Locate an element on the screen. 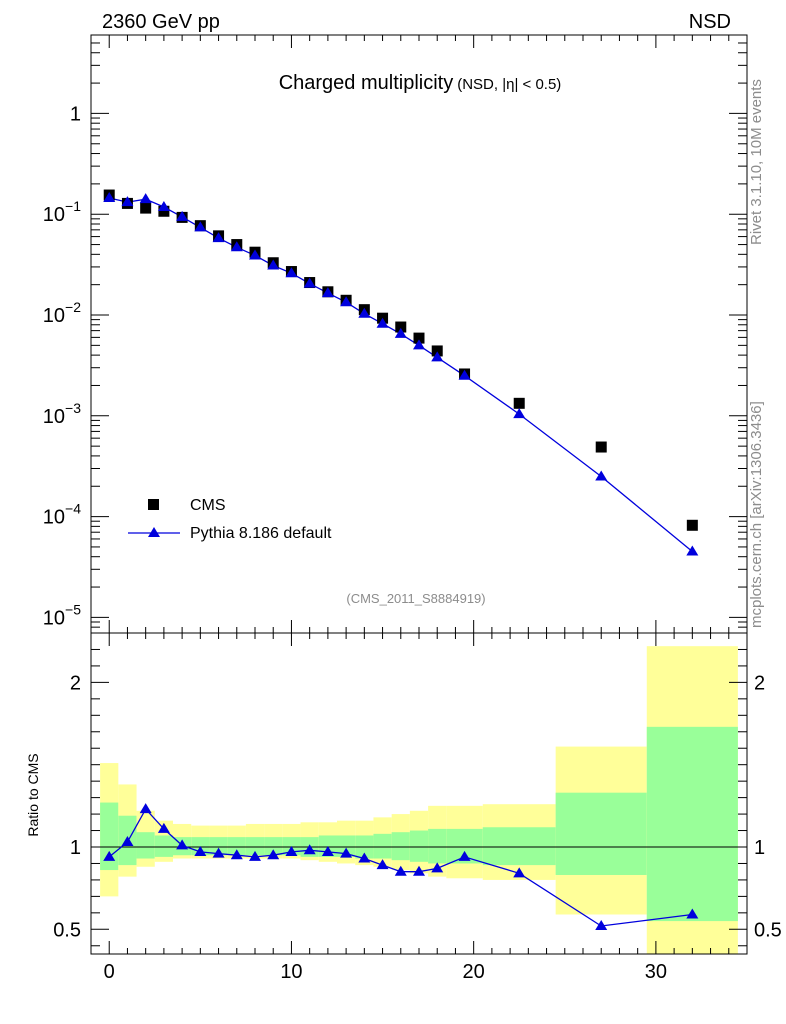  mcplots-label: mcplots.cern.ch [arXiv:1306.3436] is located at coordinates (756, 514).